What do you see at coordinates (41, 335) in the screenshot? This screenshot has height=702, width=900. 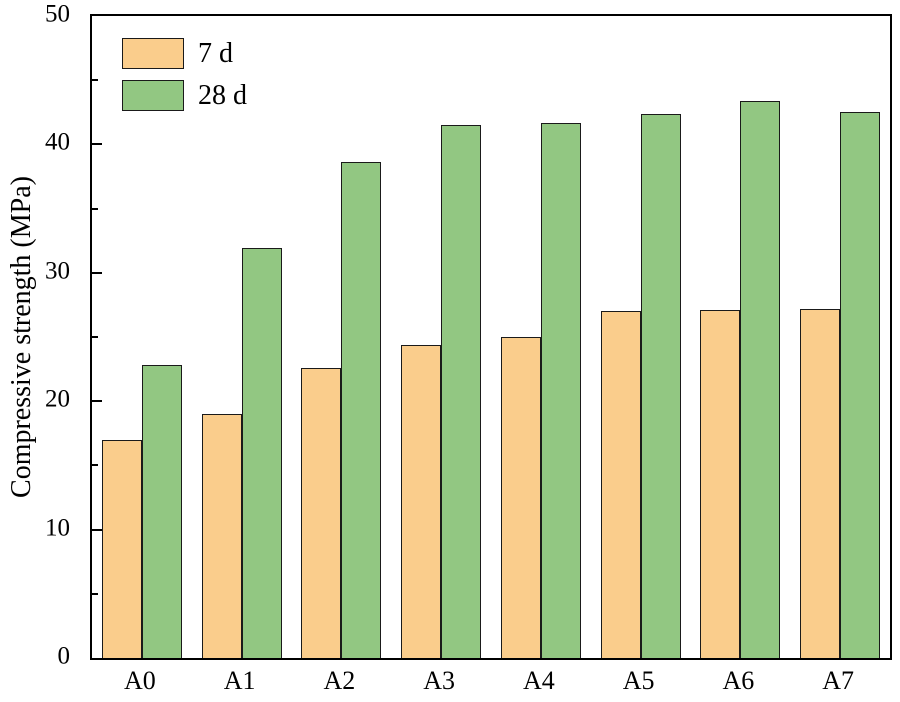 I see `y-axis-tick-labels: 0 10 20 30 40 50` at bounding box center [41, 335].